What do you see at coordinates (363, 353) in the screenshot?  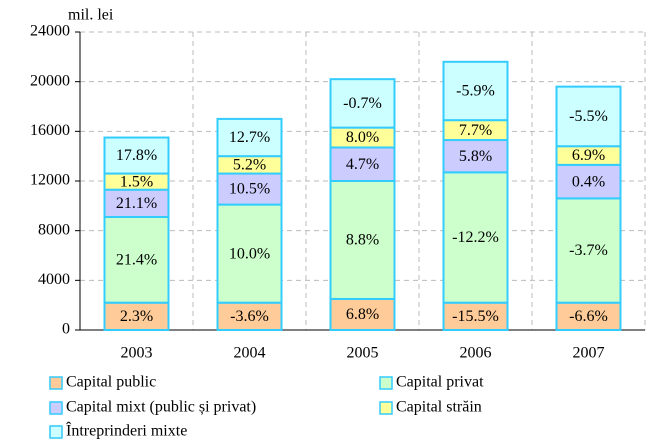 I see `x-tick-label: 2005` at bounding box center [363, 353].